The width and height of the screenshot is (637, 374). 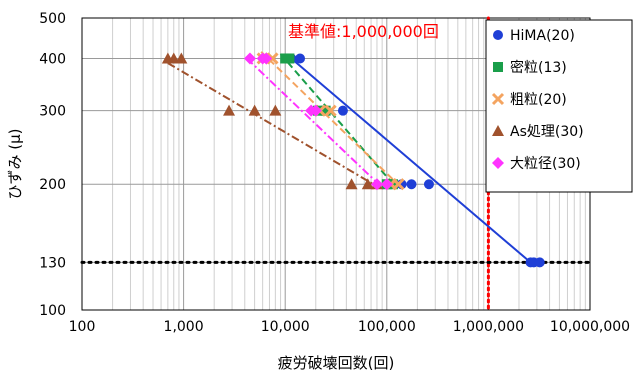 I want to click on y-tick-label: 130, so click(x=52, y=263).